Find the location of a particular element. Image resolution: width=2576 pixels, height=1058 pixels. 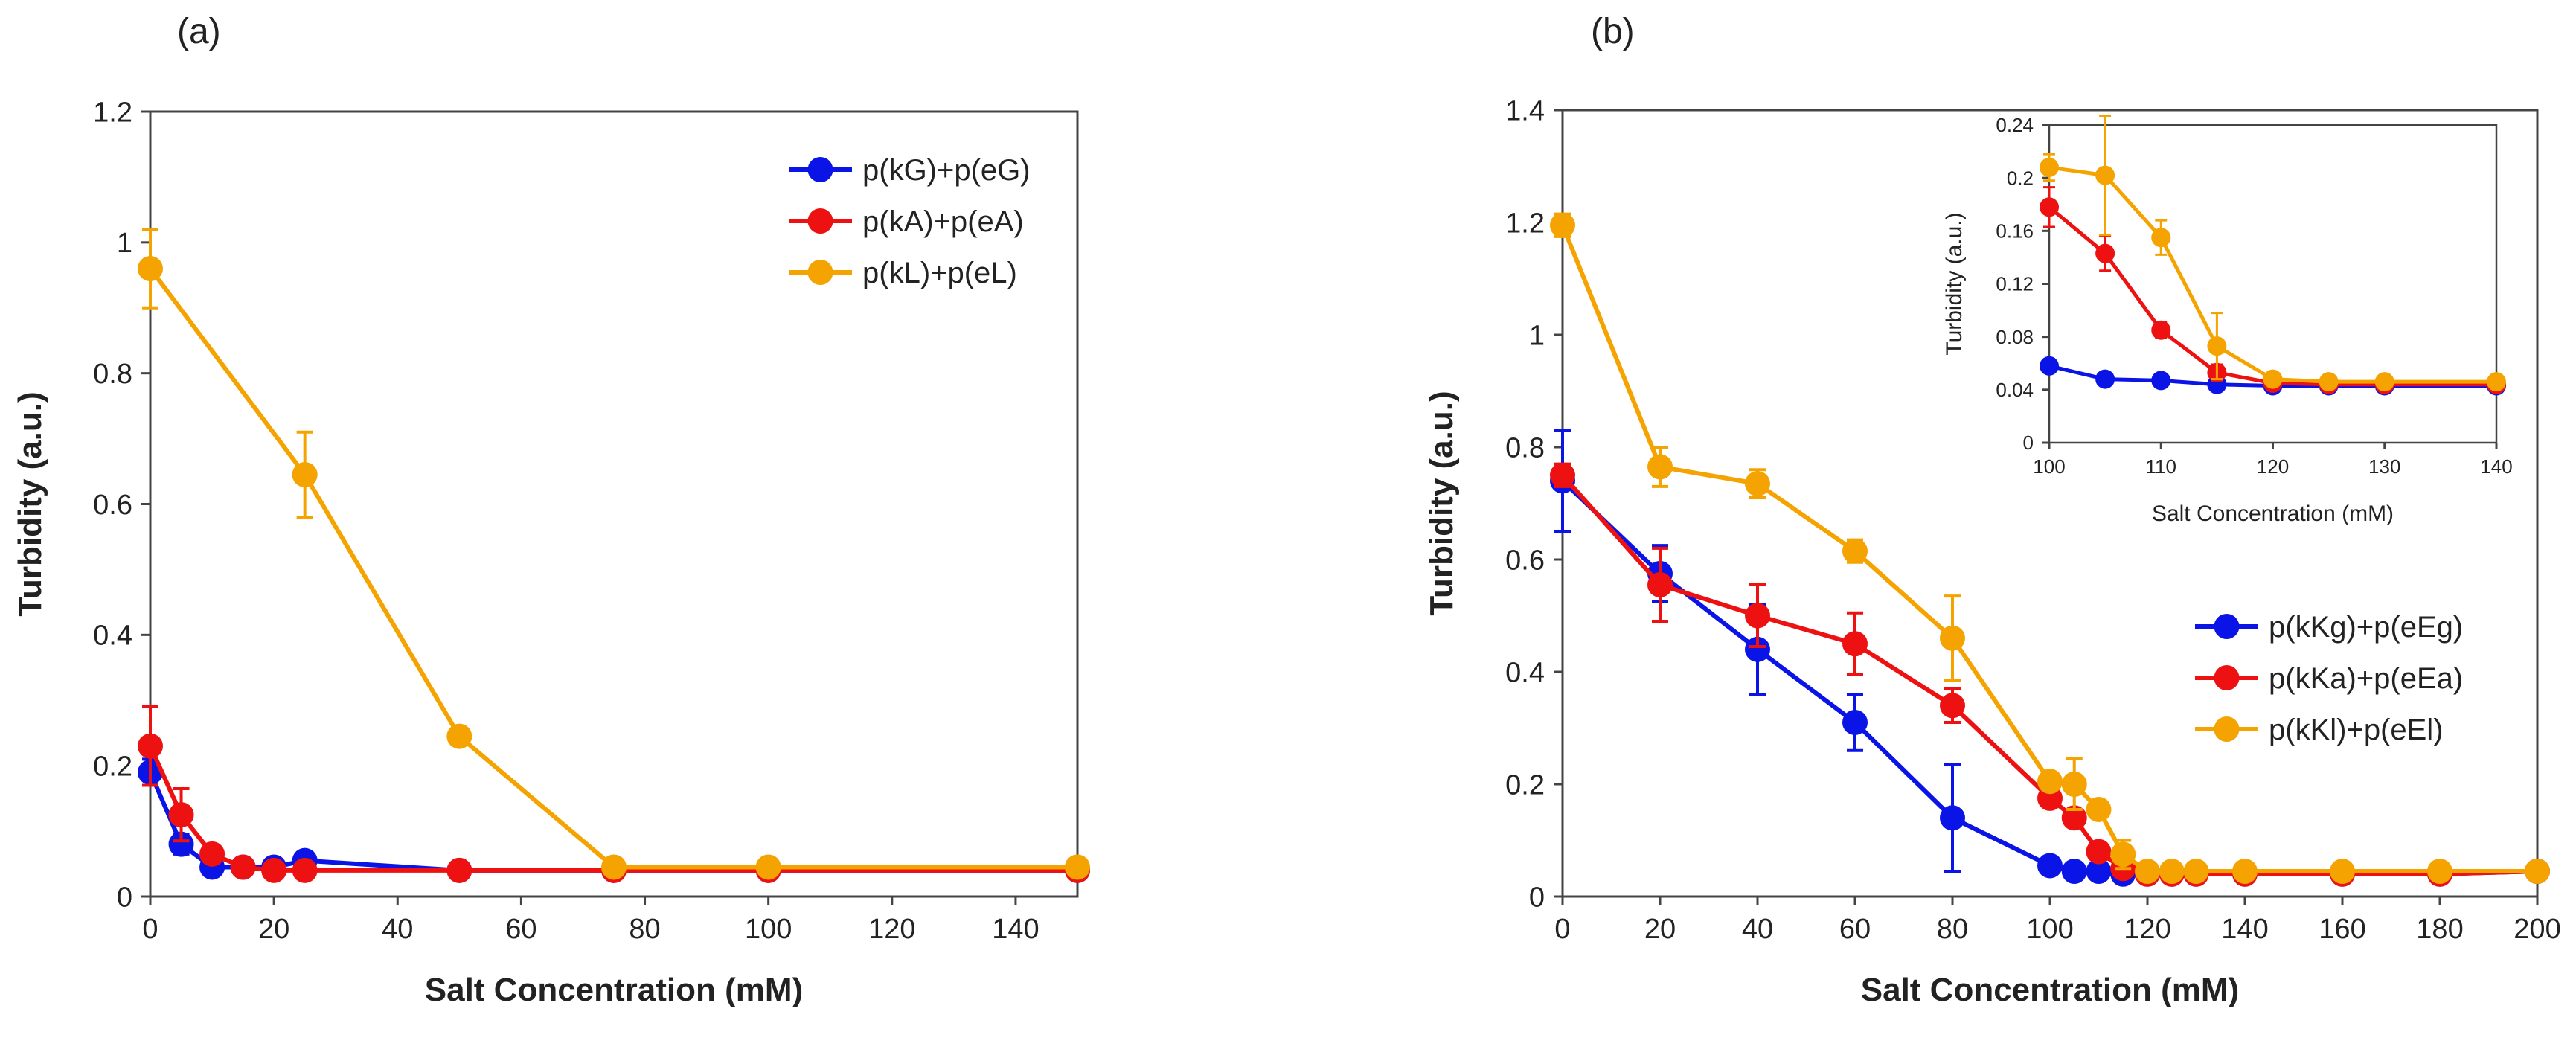

y-tick-label: 1.4 is located at coordinates (1525, 110).